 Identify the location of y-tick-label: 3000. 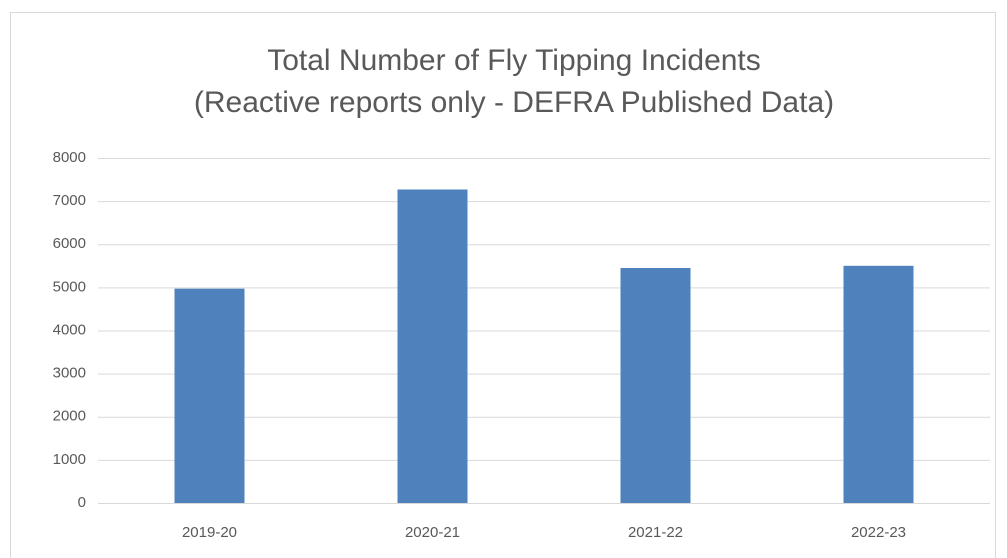
(69, 373).